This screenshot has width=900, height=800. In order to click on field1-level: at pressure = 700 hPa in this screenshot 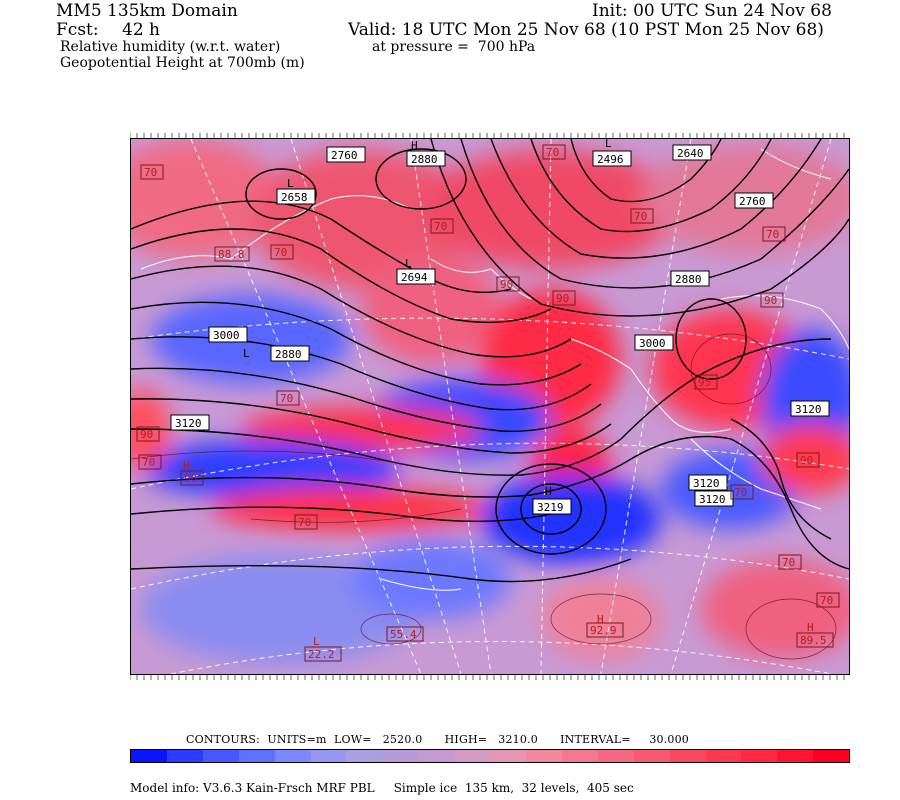, I will do `click(454, 47)`.